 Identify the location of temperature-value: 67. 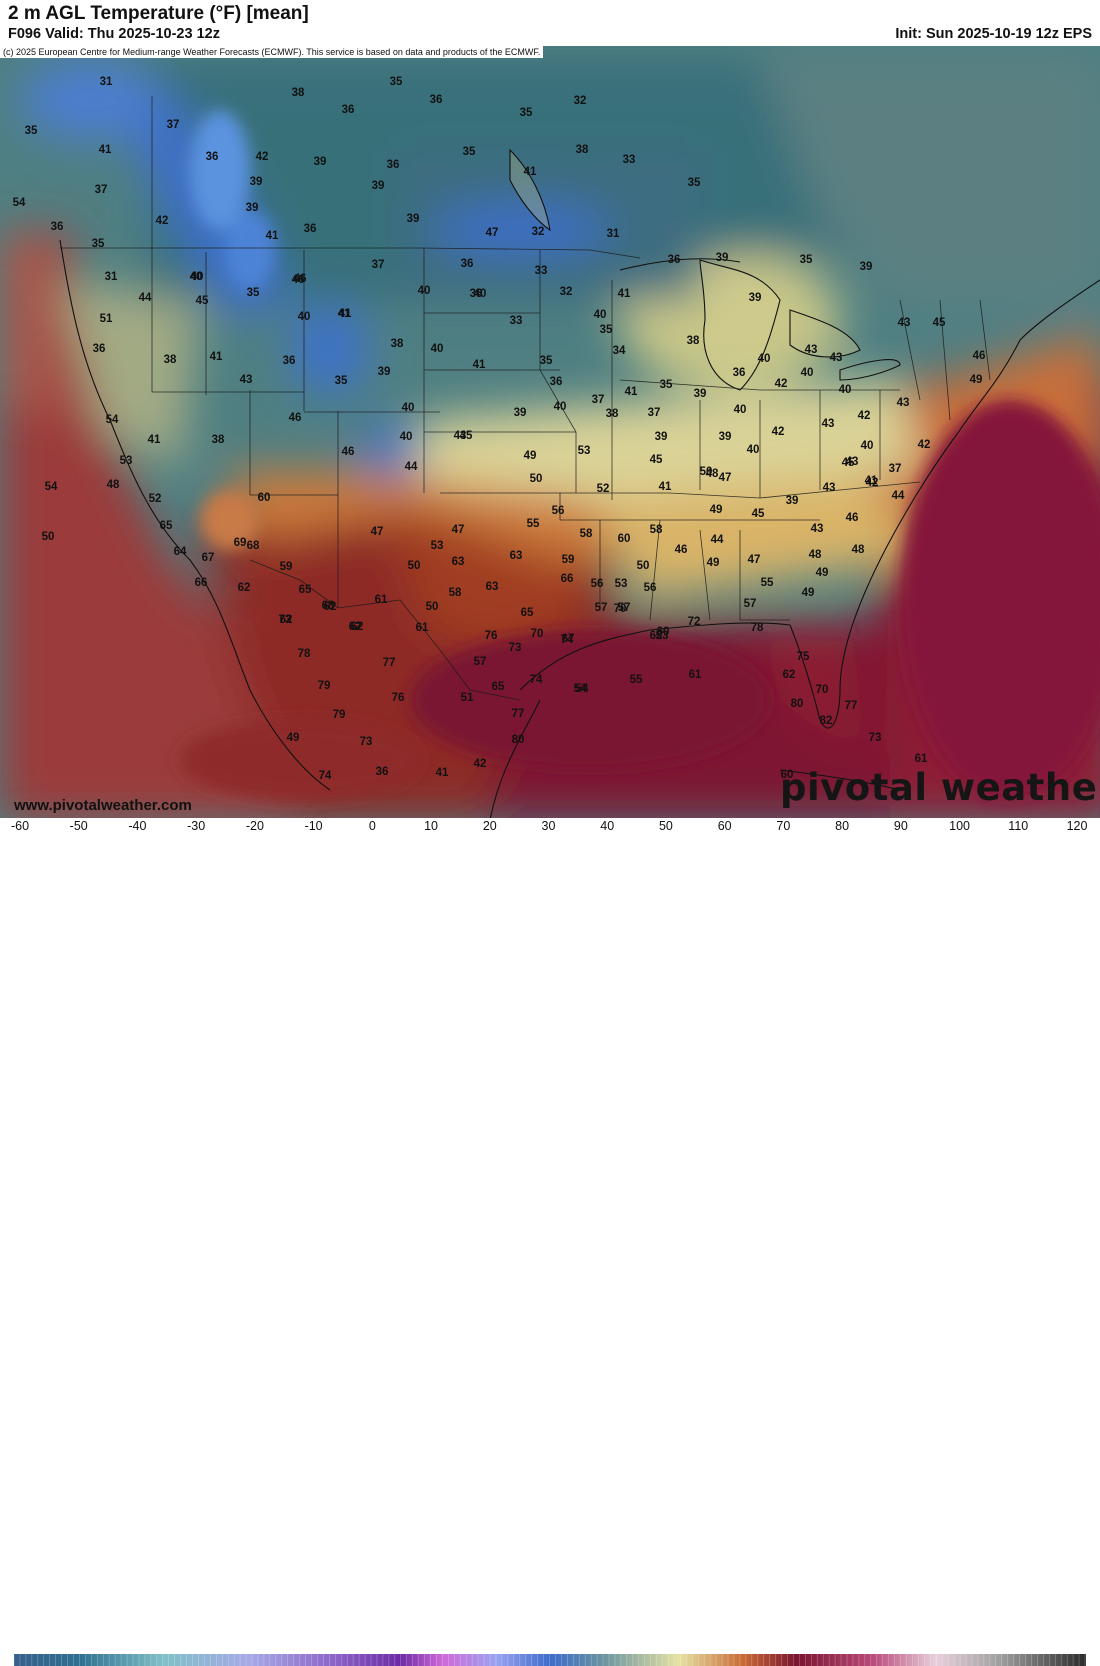
(208, 558).